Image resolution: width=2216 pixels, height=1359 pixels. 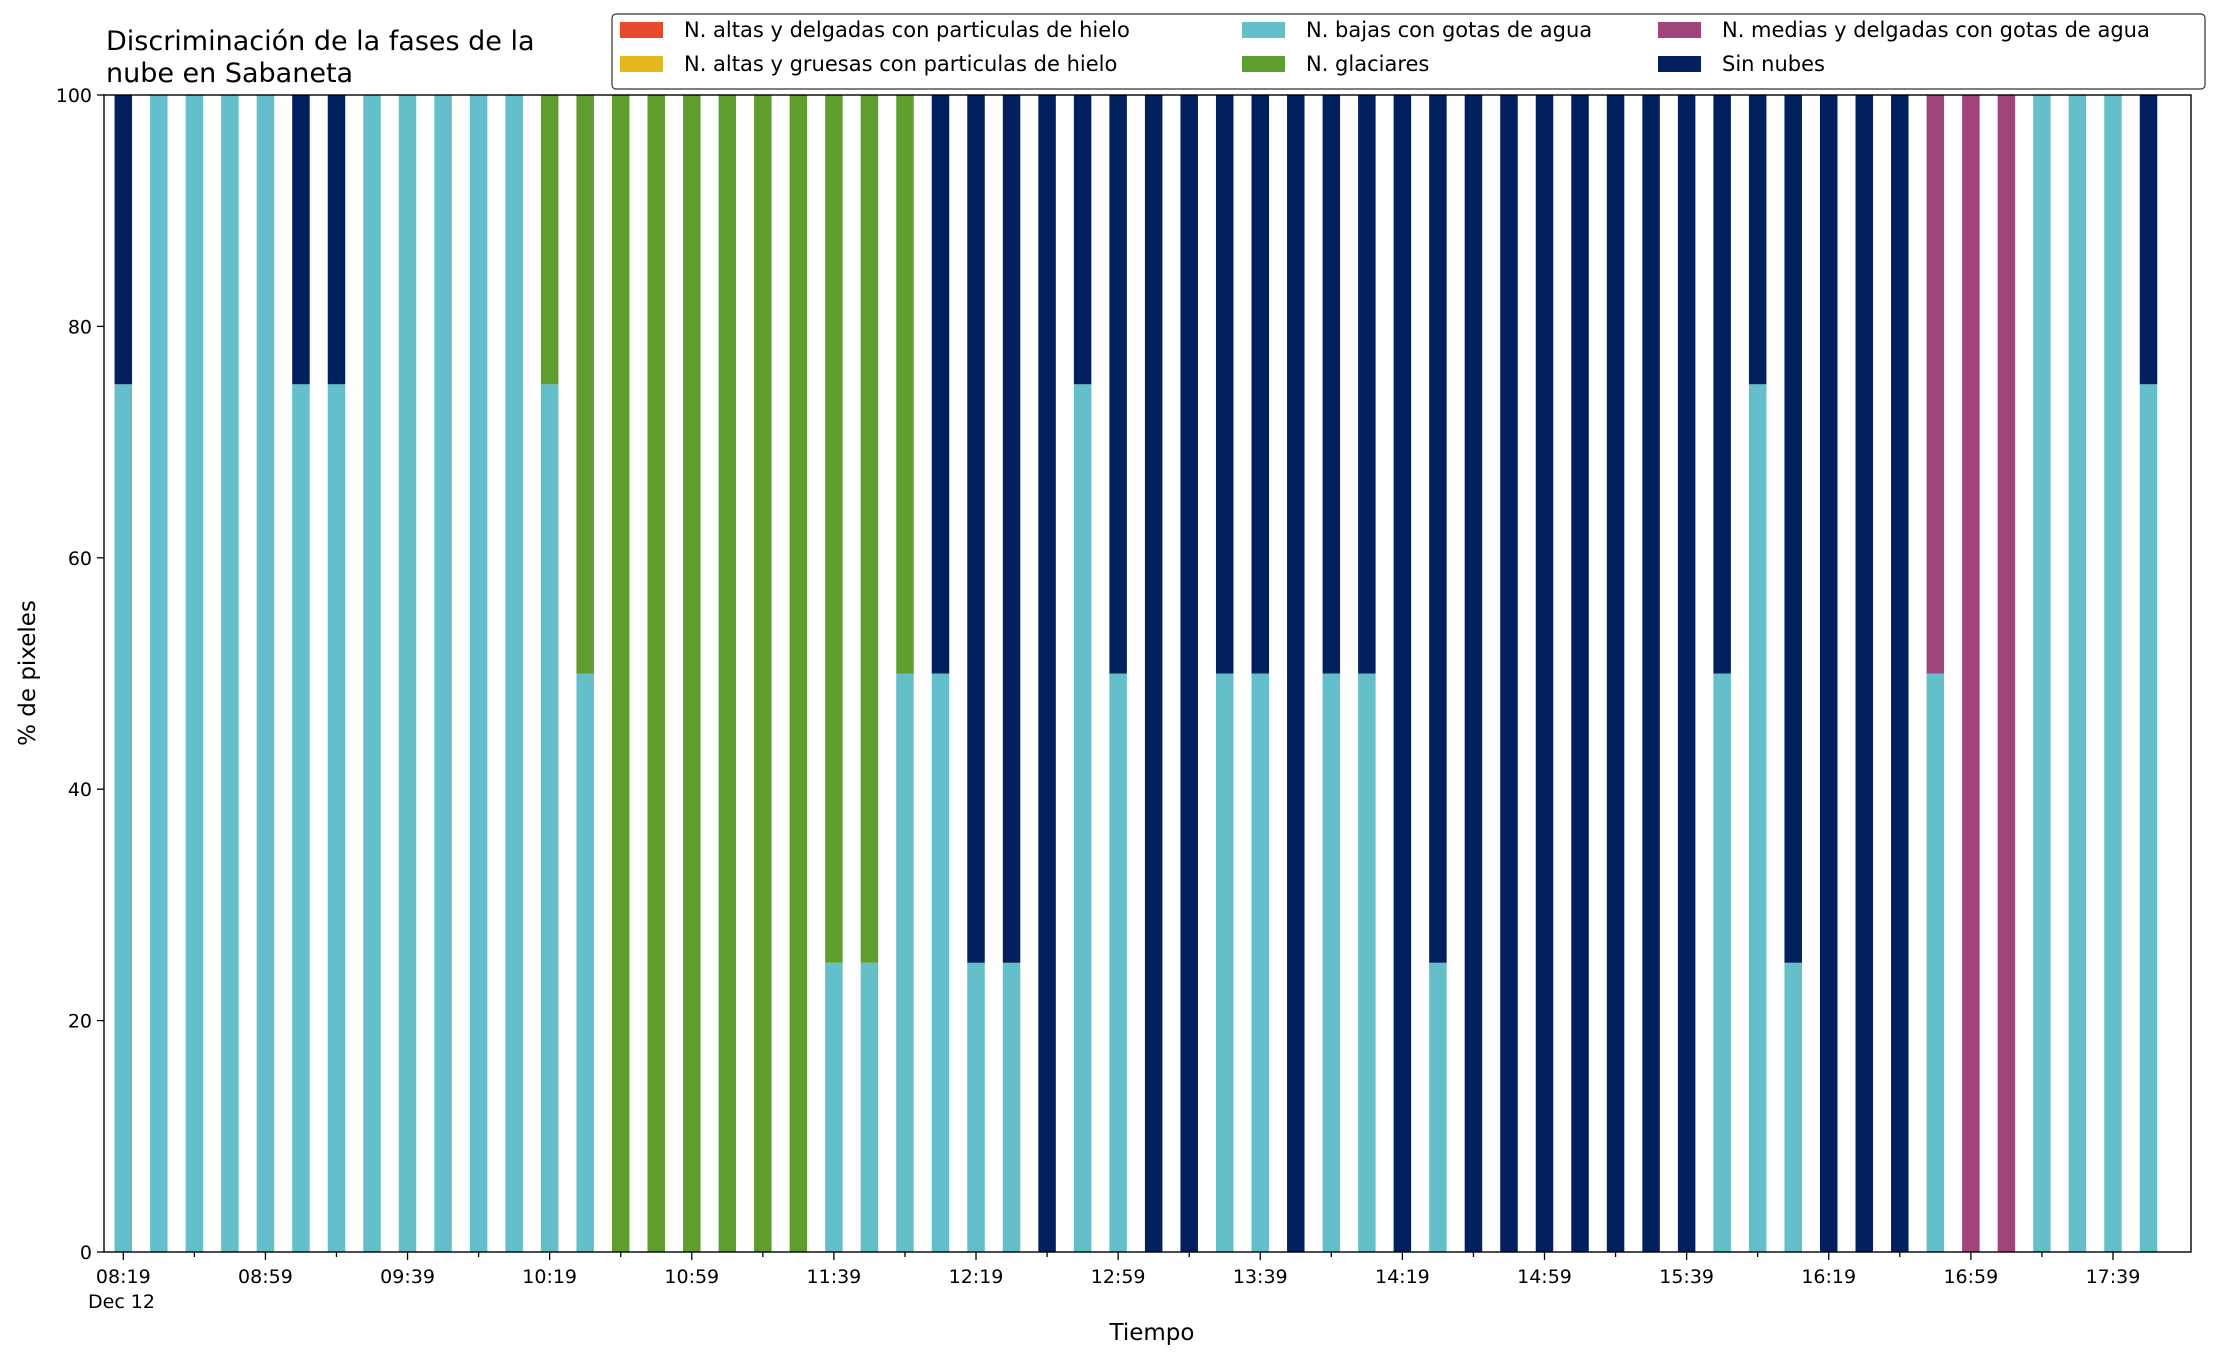 I want to click on y-tick-label: 60, so click(x=80, y=559).